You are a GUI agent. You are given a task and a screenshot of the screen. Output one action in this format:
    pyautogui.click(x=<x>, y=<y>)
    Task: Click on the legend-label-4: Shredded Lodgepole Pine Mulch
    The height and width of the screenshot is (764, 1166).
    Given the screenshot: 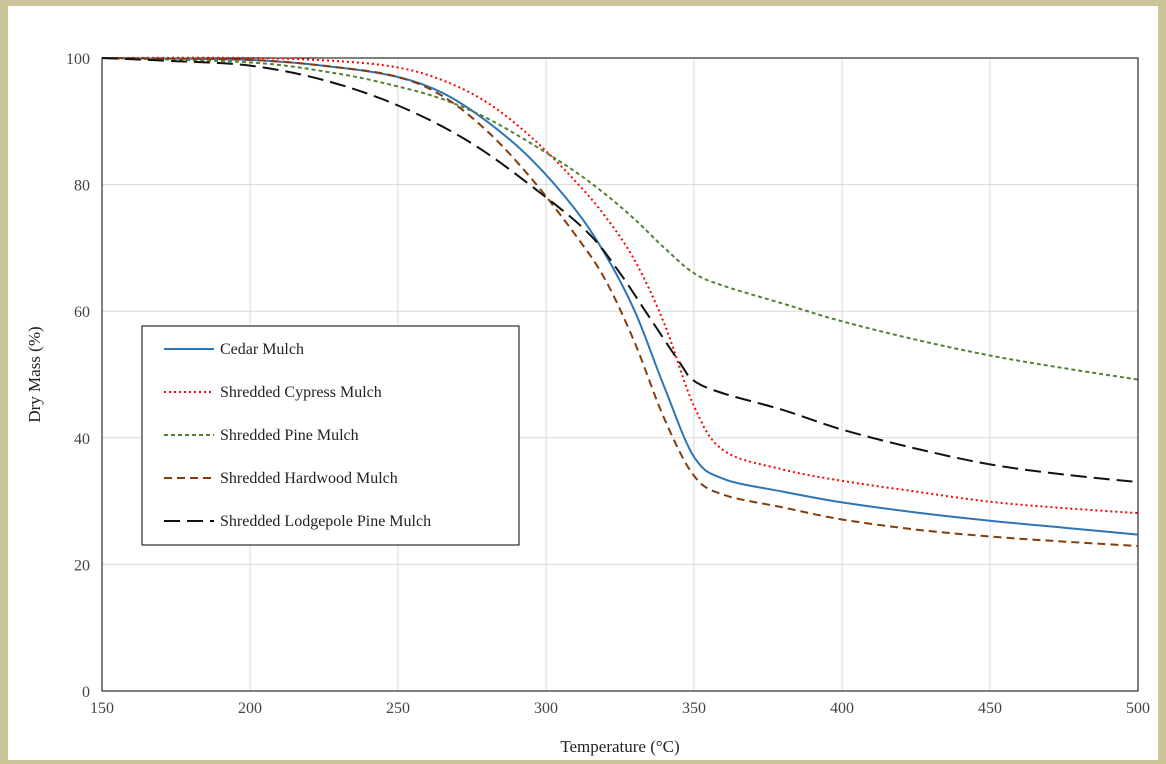 What is the action you would take?
    pyautogui.click(x=325, y=521)
    